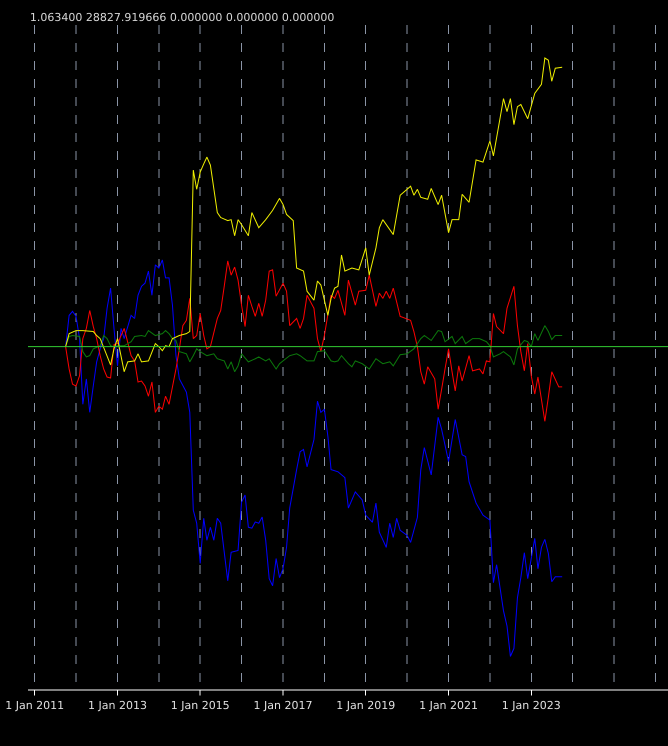 The height and width of the screenshot is (746, 668). I want to click on x-tick-label: 1 Jan 2023, so click(531, 705).